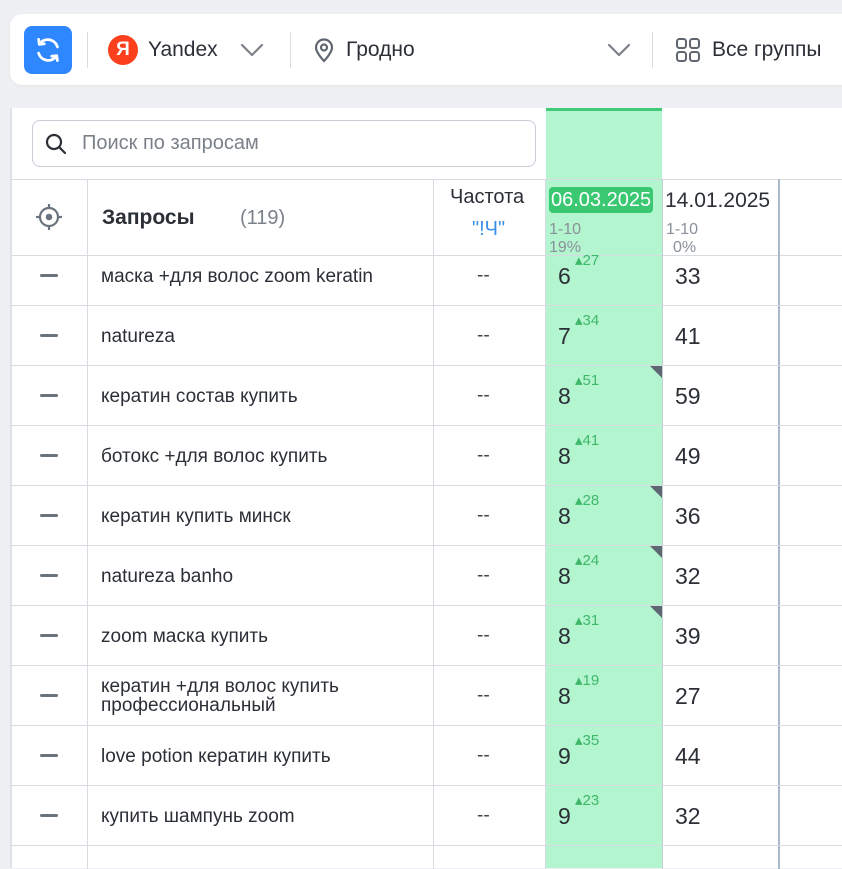 The width and height of the screenshot is (842, 869). What do you see at coordinates (564, 336) in the screenshot?
I see `current-position: 7` at bounding box center [564, 336].